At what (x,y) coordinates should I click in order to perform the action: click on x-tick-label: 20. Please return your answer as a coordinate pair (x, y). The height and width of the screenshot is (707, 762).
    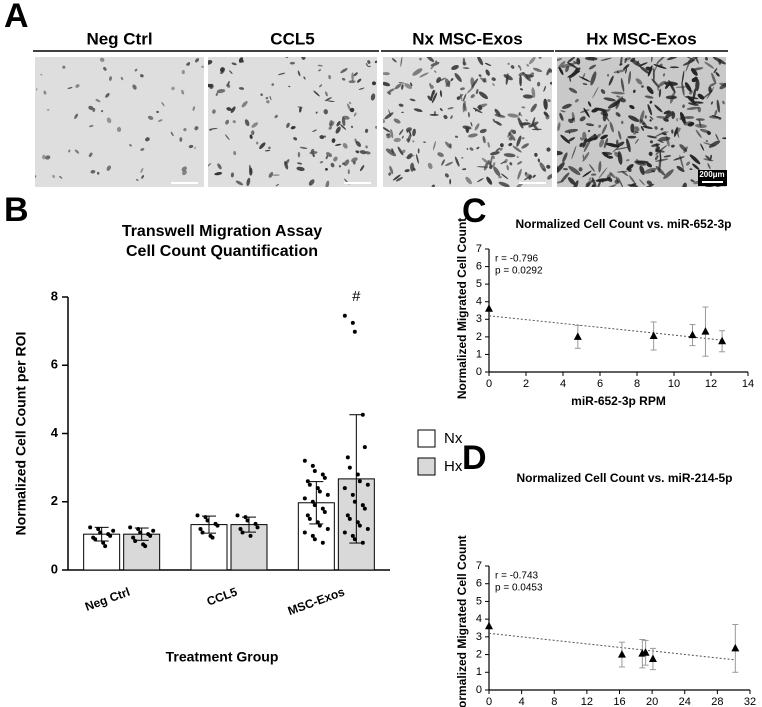
    Looking at the image, I should click on (652, 701).